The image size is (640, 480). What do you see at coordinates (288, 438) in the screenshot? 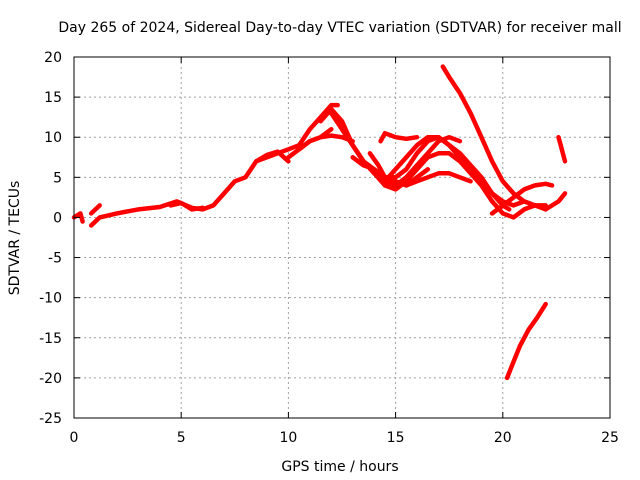
I see `x-tick-label: 10` at bounding box center [288, 438].